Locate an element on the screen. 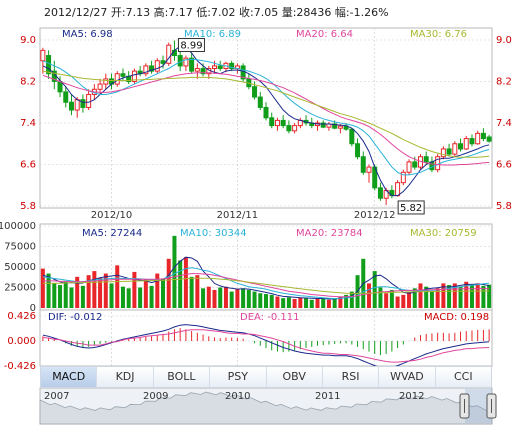  volume-legend-item: MA30: 20759 is located at coordinates (443, 233).